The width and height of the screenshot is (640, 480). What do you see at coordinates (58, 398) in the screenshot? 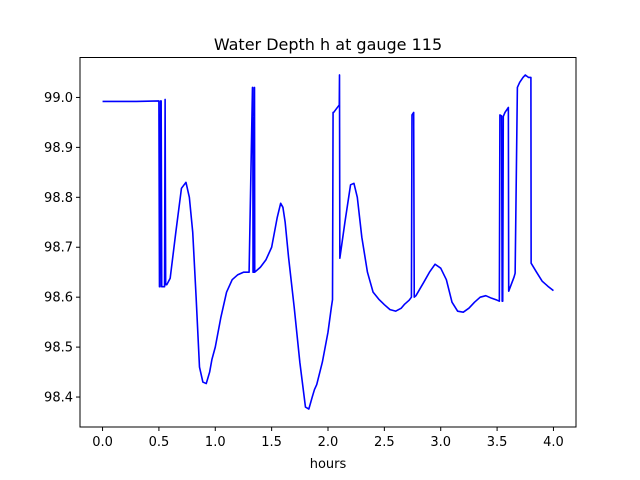
I see `y-tick-label: 98.4` at bounding box center [58, 398].